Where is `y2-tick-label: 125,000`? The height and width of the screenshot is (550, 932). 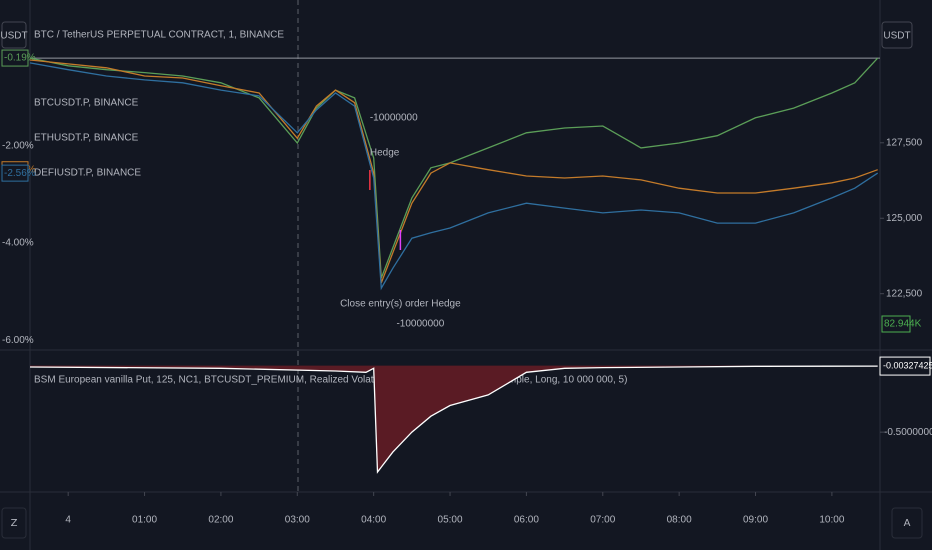 y2-tick-label: 125,000 is located at coordinates (904, 218).